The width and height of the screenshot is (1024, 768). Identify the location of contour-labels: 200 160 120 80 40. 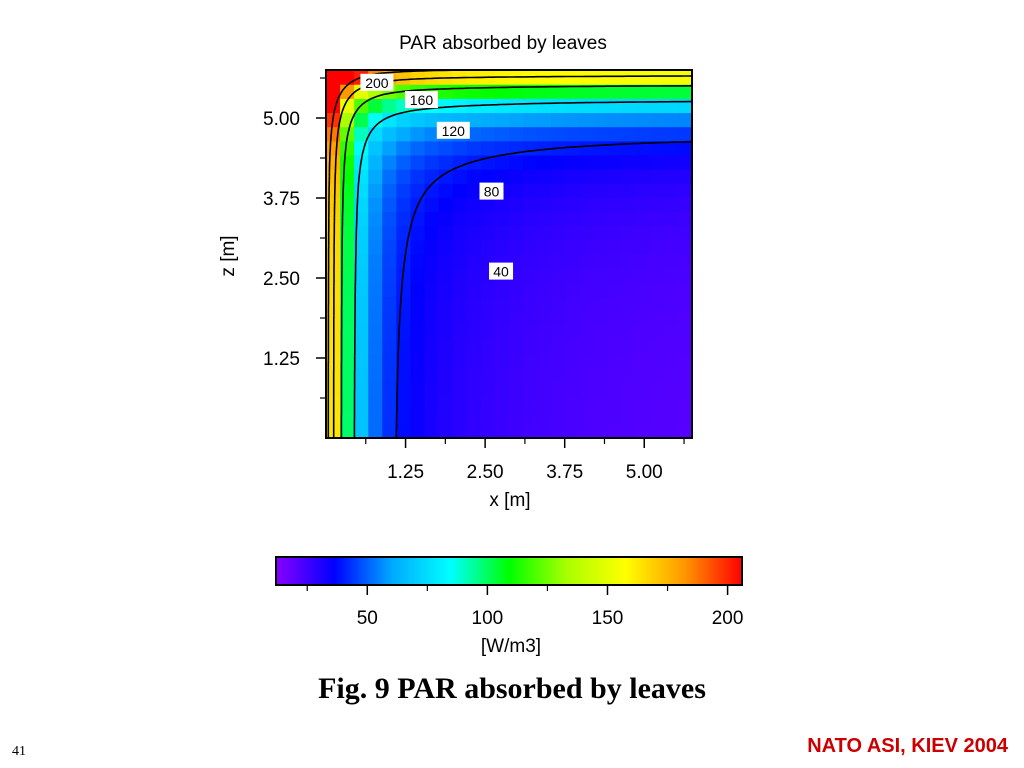
(437, 176).